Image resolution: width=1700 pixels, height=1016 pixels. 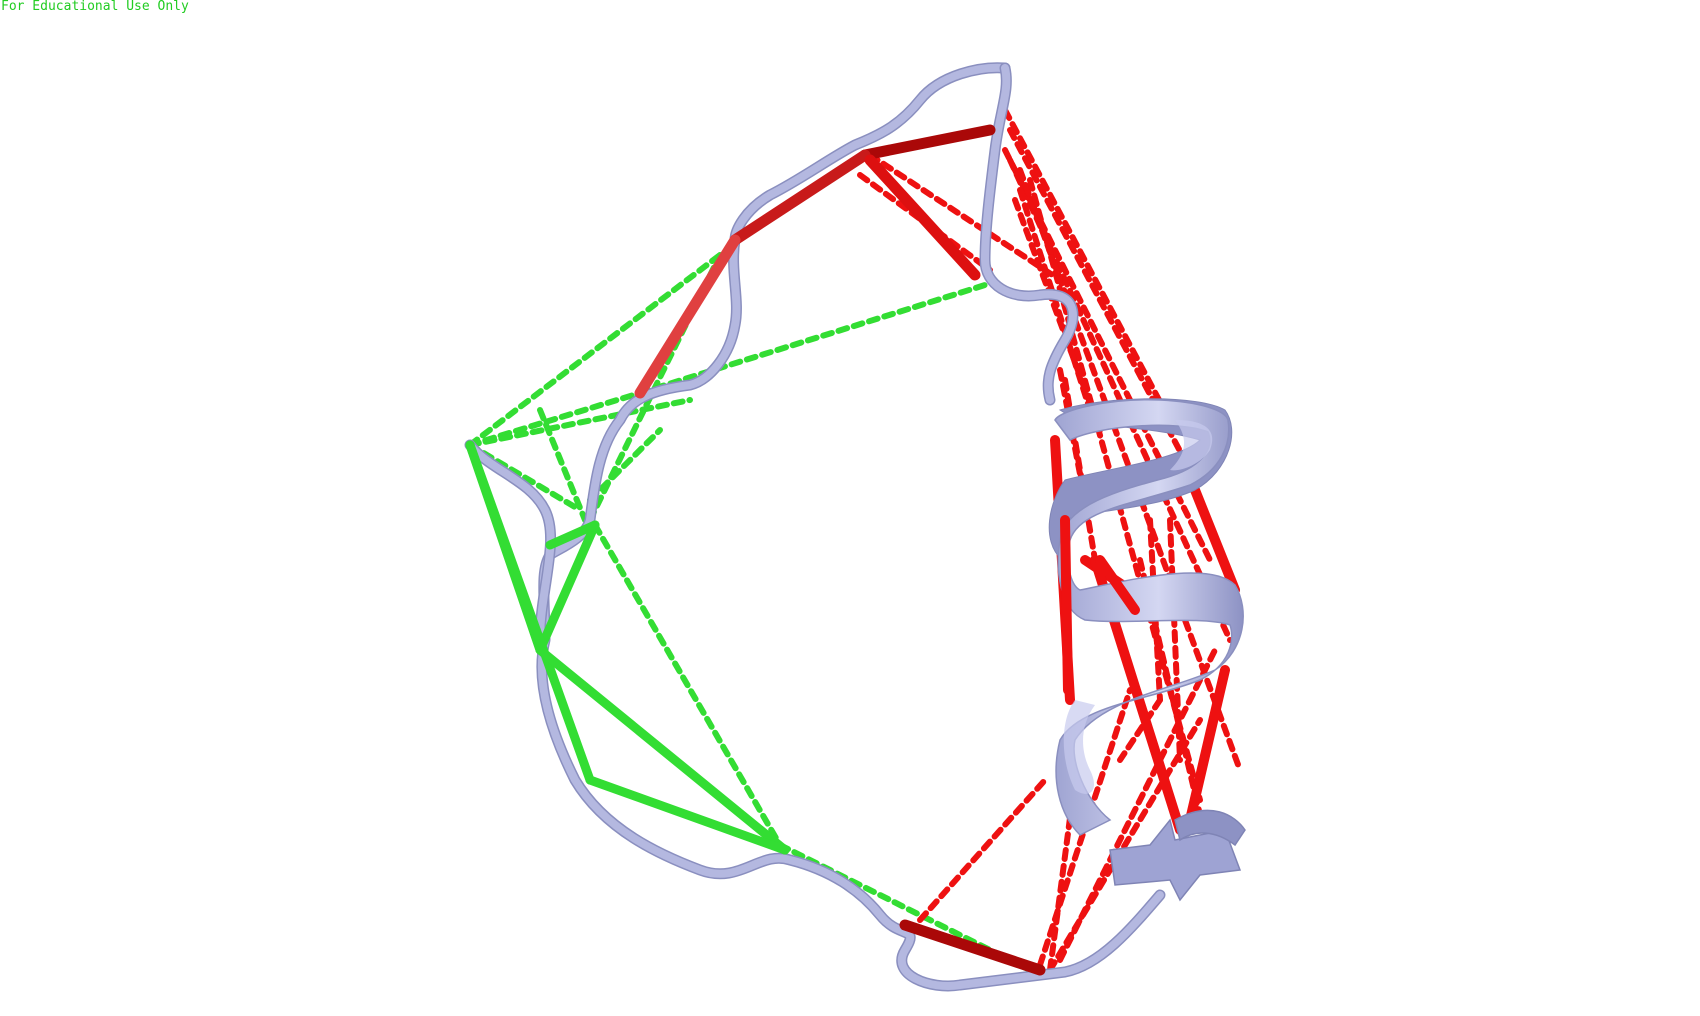 What do you see at coordinates (95, 7) in the screenshot?
I see `watermark-text: For Educational Use Only` at bounding box center [95, 7].